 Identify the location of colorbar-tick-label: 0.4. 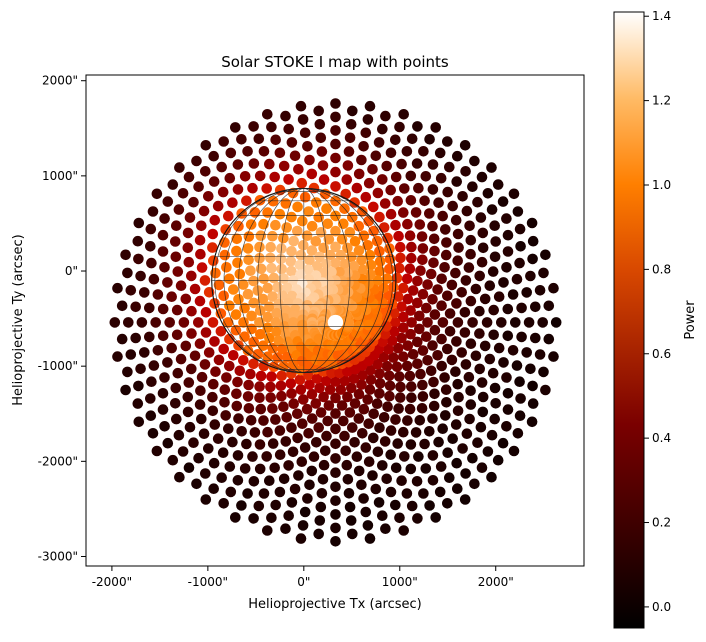
(661, 438).